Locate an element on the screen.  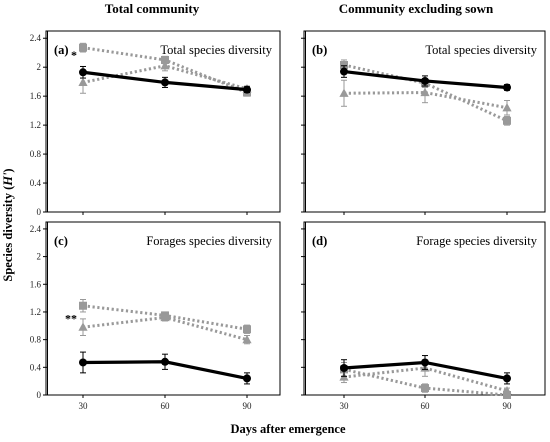
column-title-left: Total community is located at coordinates (152, 8).